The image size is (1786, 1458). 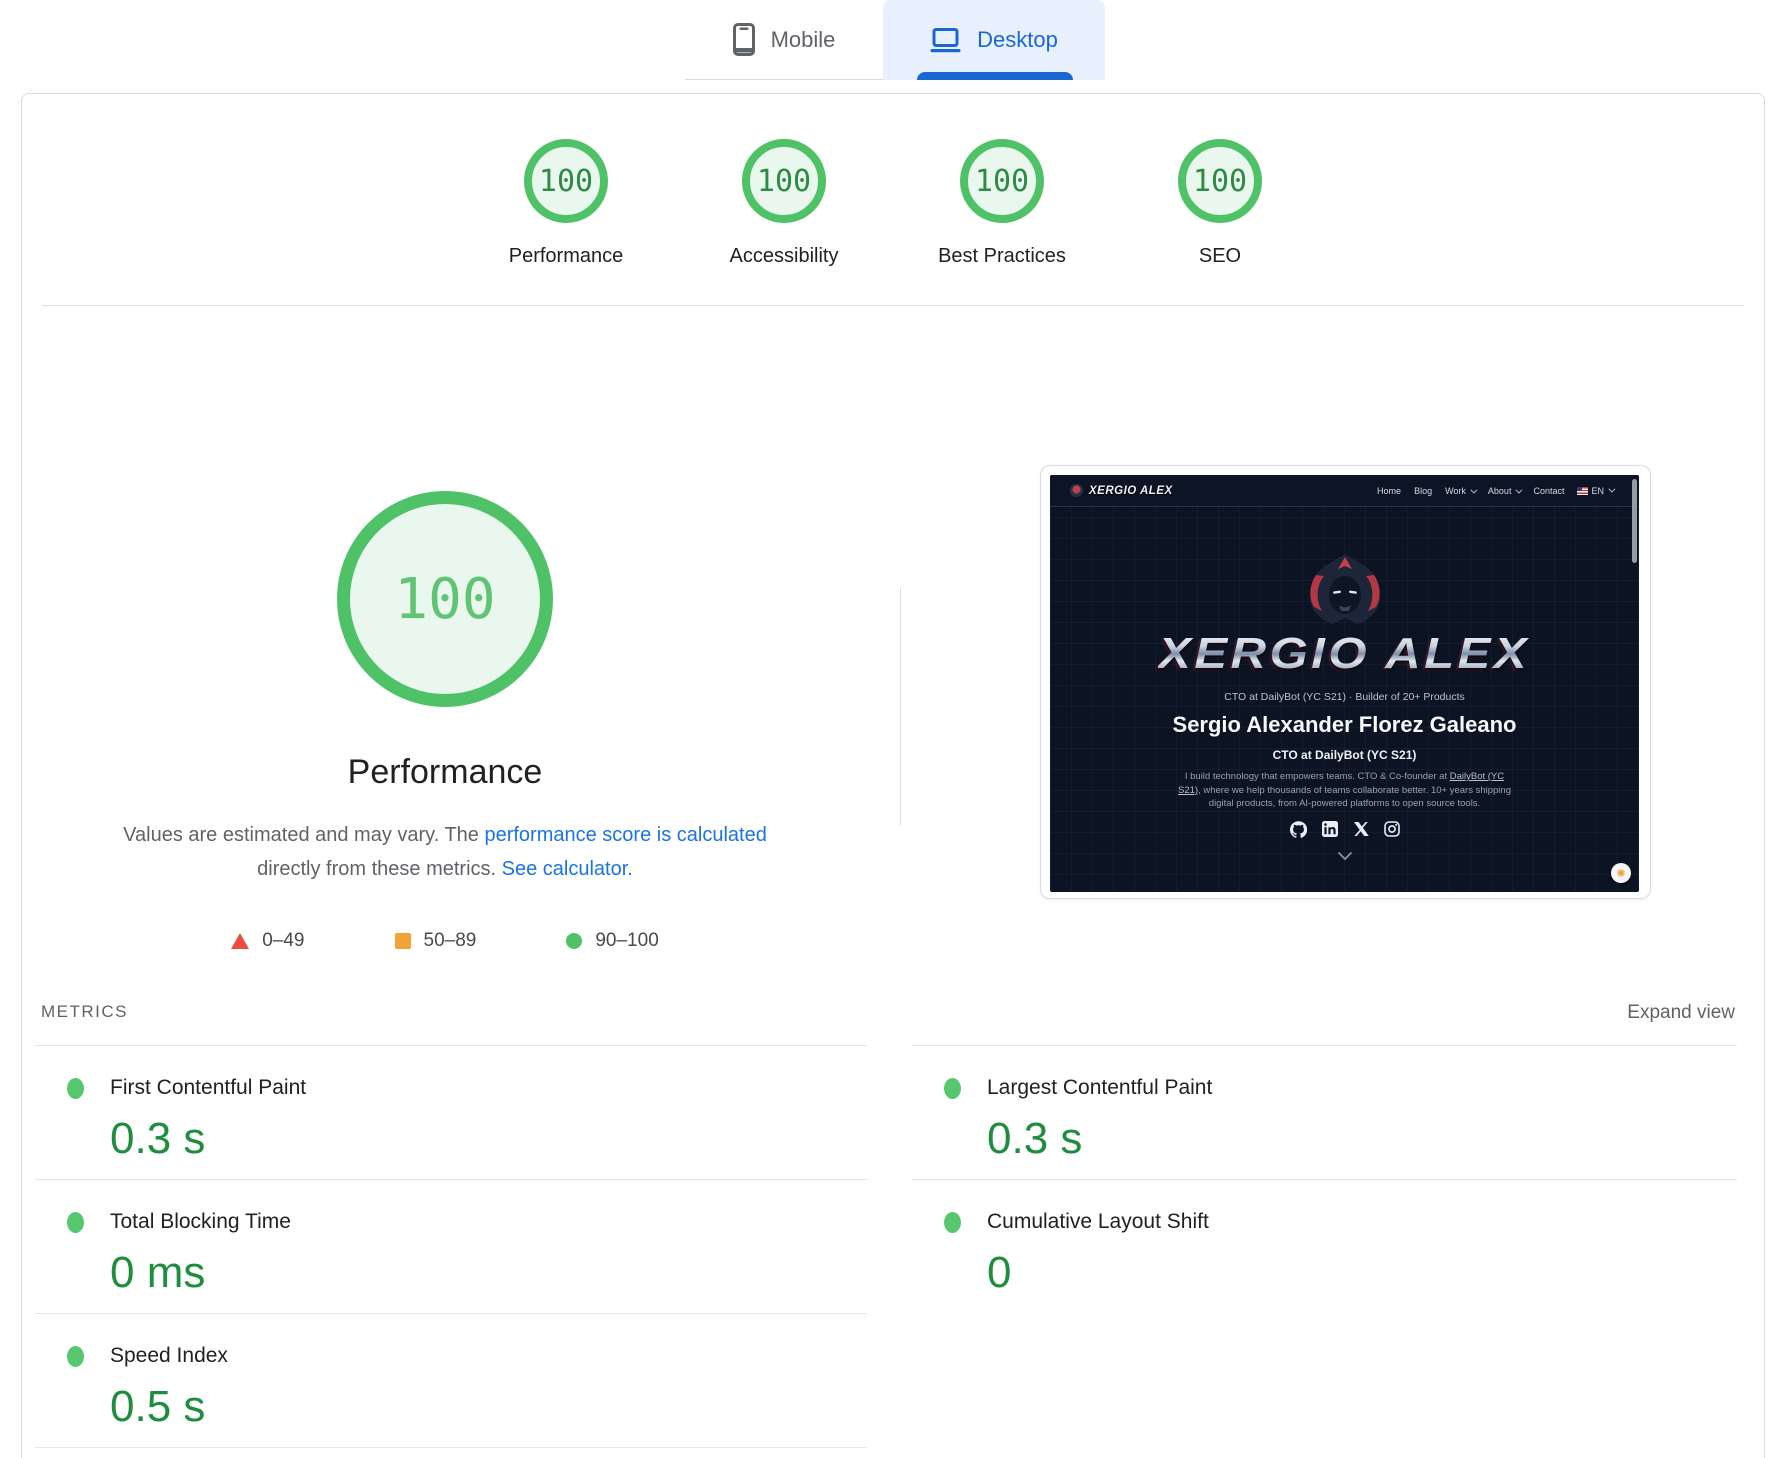 I want to click on score-label: Best Practices, so click(x=1002, y=256).